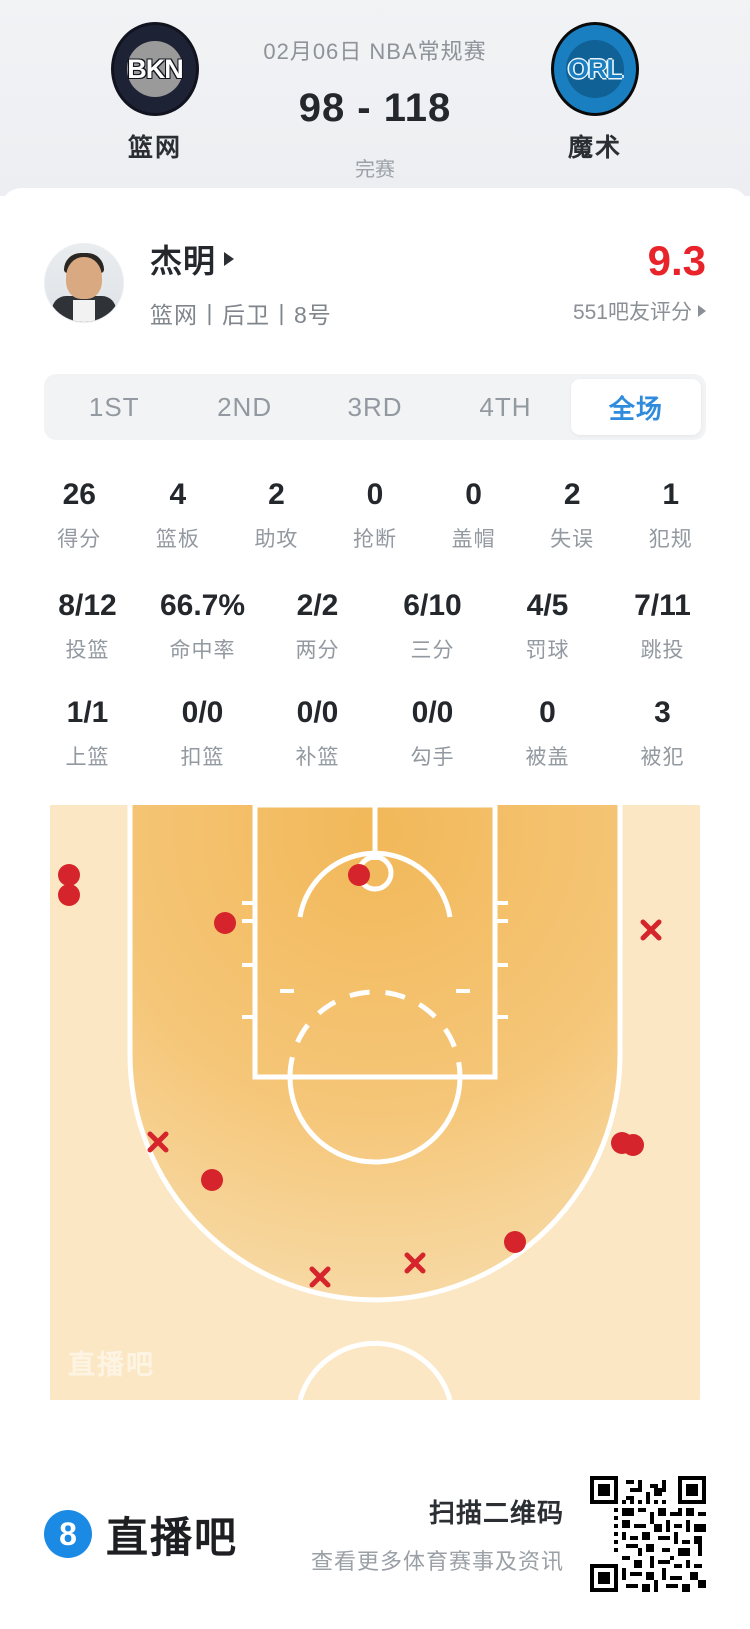  I want to click on stat-two-points-value: 2/2, so click(317, 605).